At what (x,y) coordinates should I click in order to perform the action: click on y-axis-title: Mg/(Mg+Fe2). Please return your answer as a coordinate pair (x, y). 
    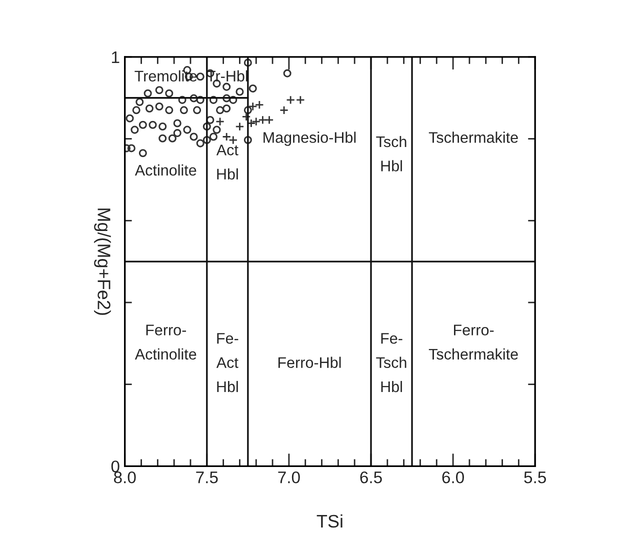
    Looking at the image, I should click on (102, 261).